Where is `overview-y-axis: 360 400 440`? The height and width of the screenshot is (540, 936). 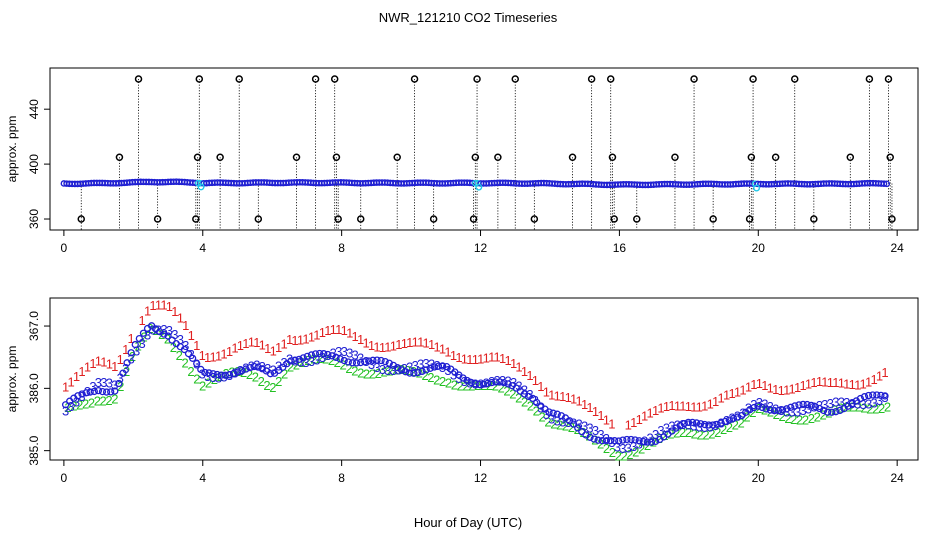 overview-y-axis: 360 400 440 is located at coordinates (38, 164).